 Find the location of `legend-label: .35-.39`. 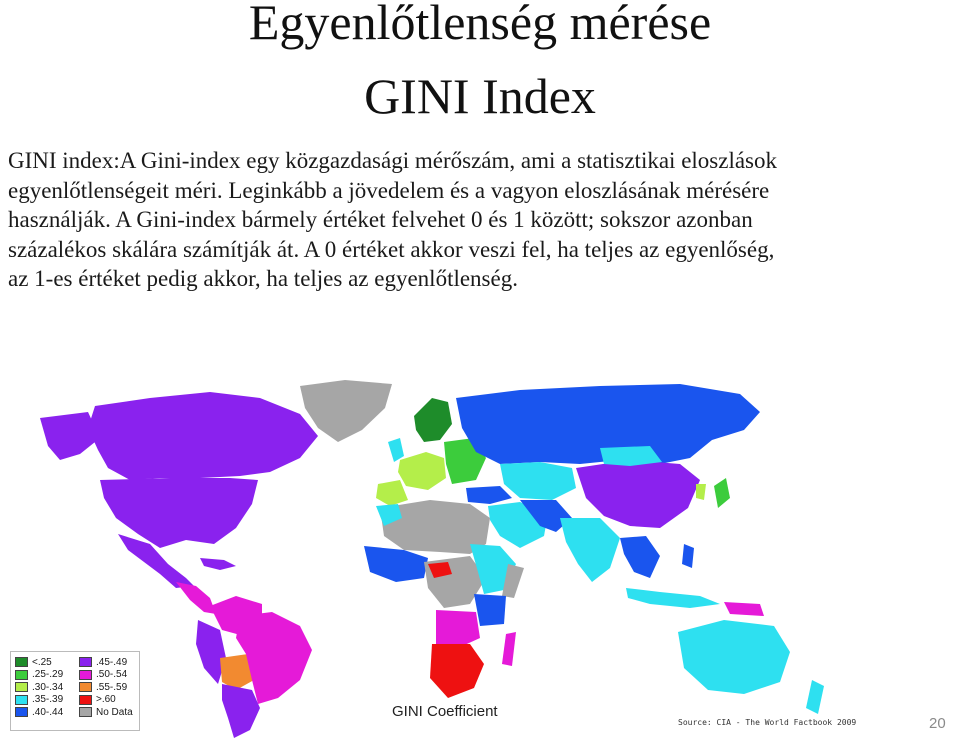

legend-label: .35-.39 is located at coordinates (48, 700).